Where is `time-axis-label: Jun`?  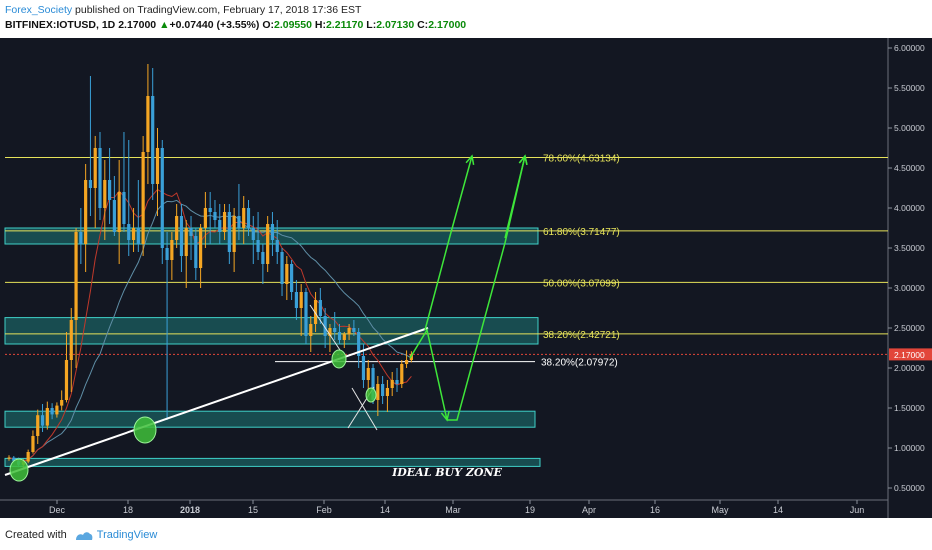 time-axis-label: Jun is located at coordinates (857, 510).